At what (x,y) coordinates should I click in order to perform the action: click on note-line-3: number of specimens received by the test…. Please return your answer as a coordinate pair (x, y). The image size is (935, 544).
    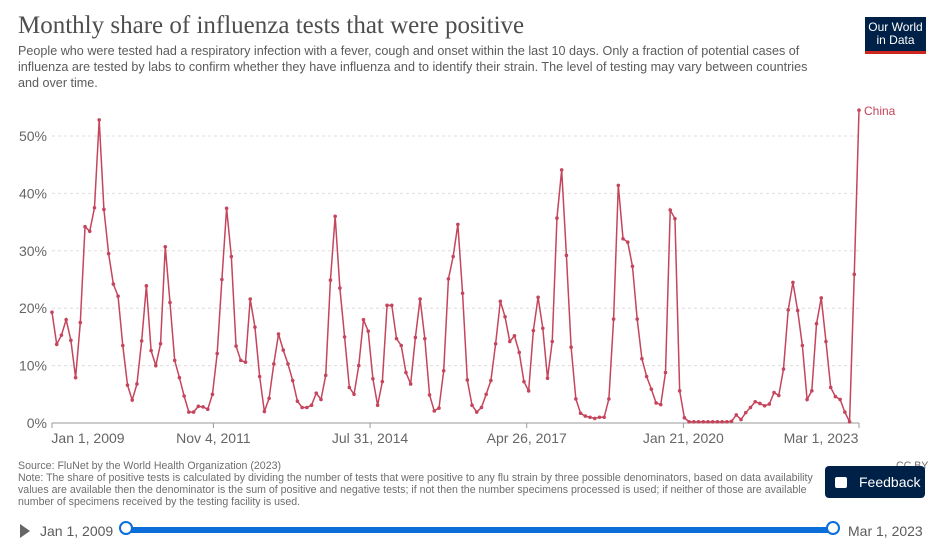
    Looking at the image, I should click on (159, 502).